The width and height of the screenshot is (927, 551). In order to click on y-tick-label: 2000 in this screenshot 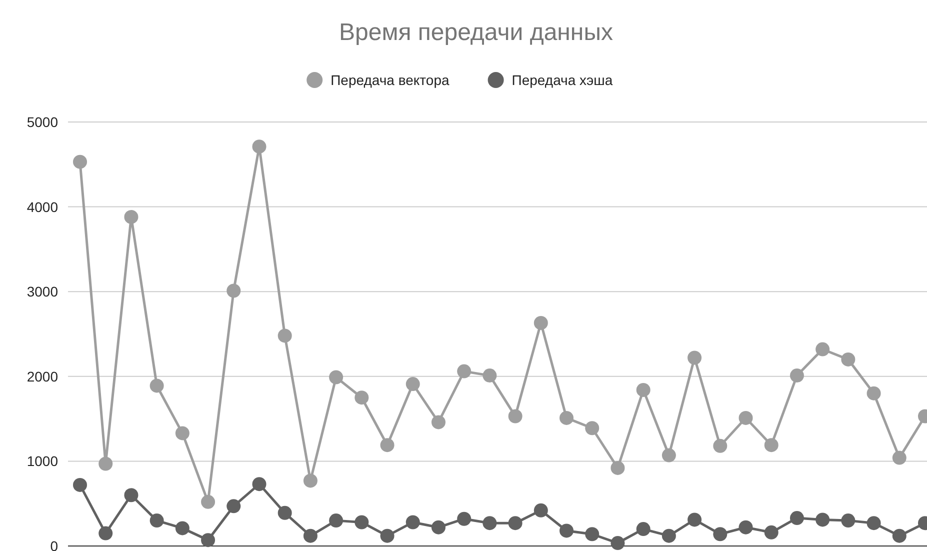, I will do `click(42, 376)`.